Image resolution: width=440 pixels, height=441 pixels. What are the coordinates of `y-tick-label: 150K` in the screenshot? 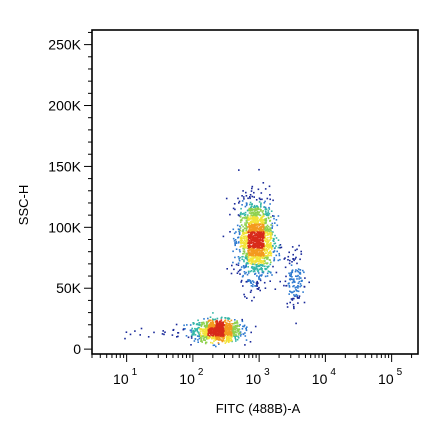 It's located at (64, 166).